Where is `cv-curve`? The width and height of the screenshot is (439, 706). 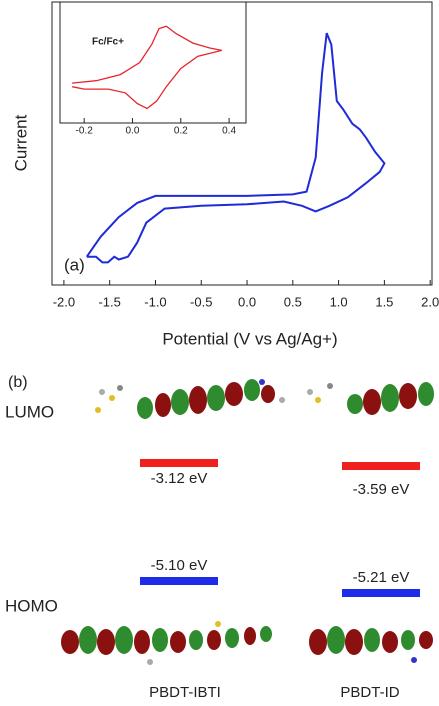 cv-curve is located at coordinates (146, 67).